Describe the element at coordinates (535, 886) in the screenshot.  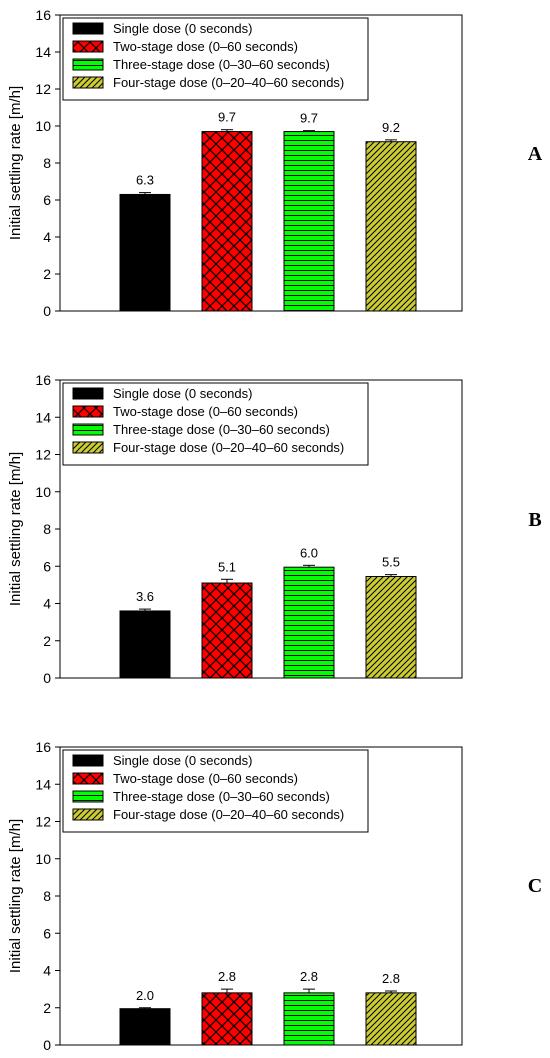
I see `panel-letter: C` at that location.